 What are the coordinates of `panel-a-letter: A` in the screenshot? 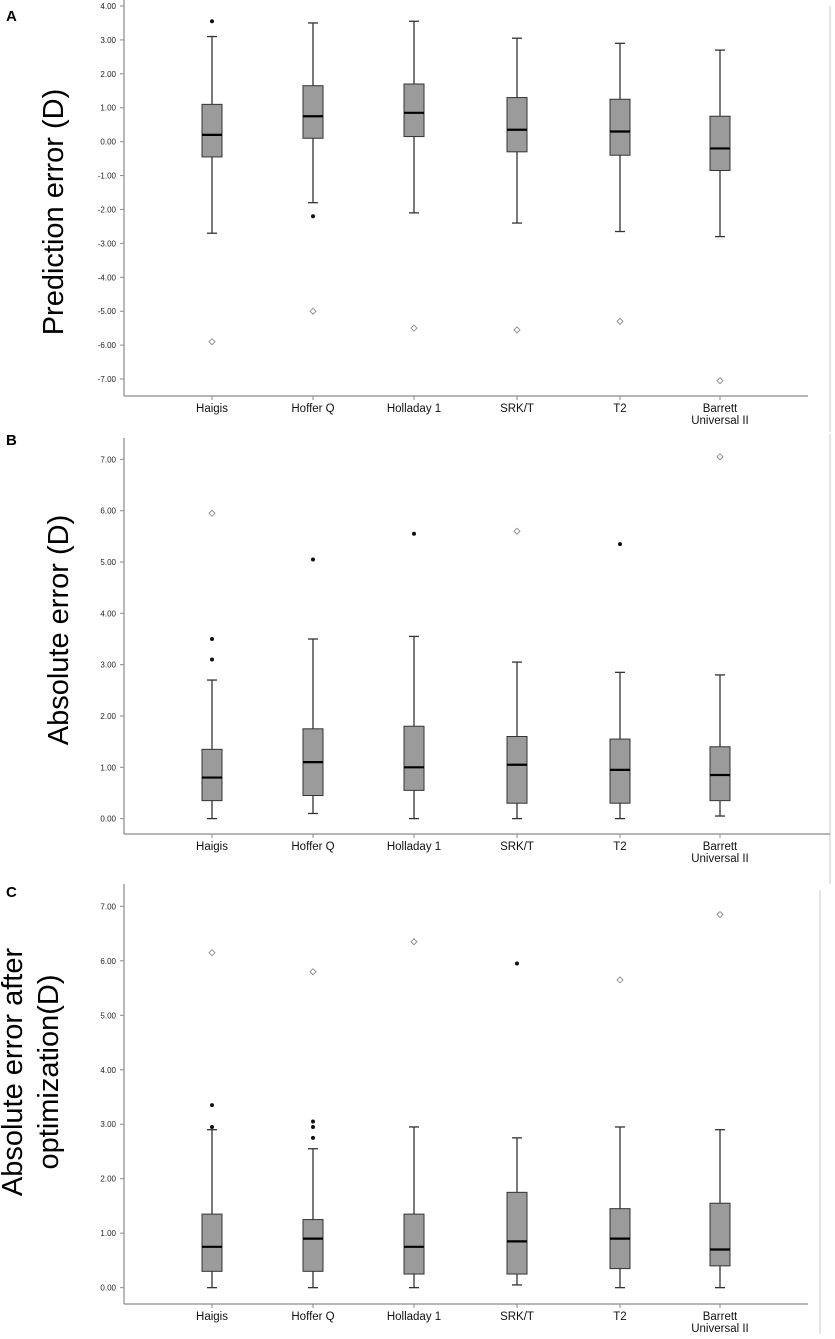 It's located at (11, 16).